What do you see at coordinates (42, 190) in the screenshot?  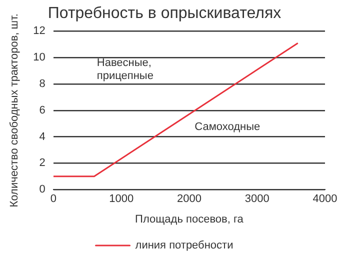 I see `y-tick-label: 0` at bounding box center [42, 190].